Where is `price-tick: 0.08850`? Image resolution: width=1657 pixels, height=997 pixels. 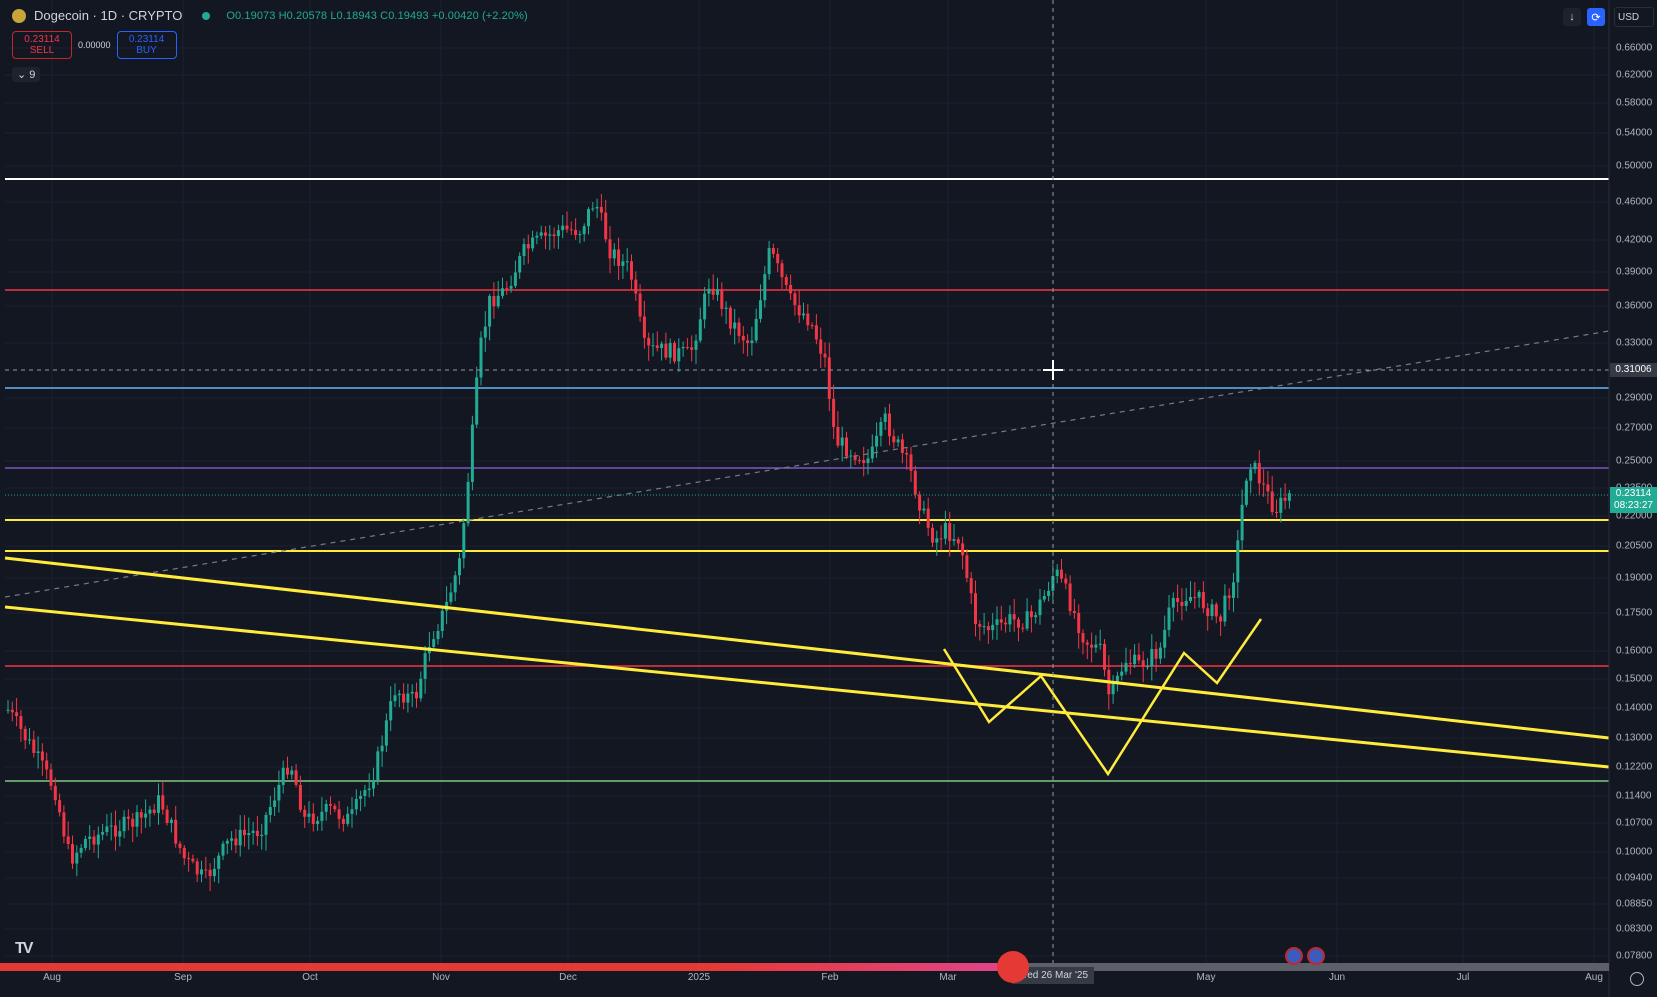
price-tick: 0.08850 is located at coordinates (1634, 904).